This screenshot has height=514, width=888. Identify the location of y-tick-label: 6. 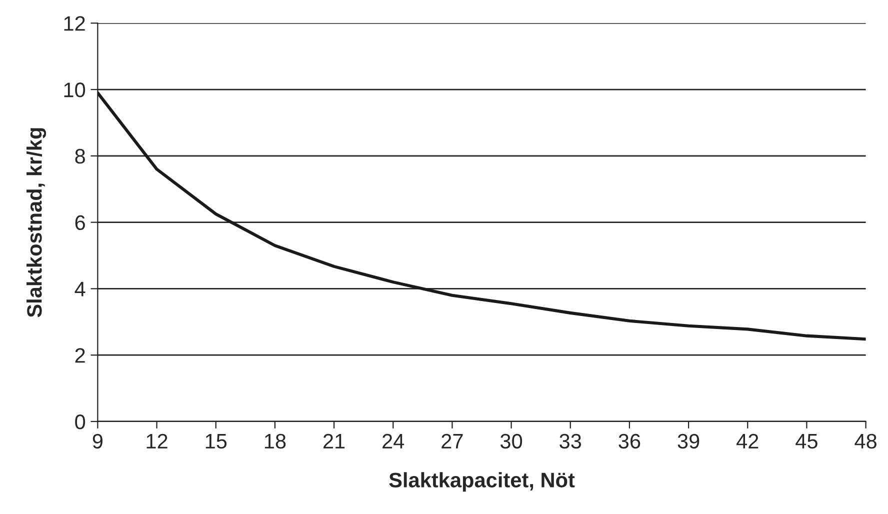
(80, 222).